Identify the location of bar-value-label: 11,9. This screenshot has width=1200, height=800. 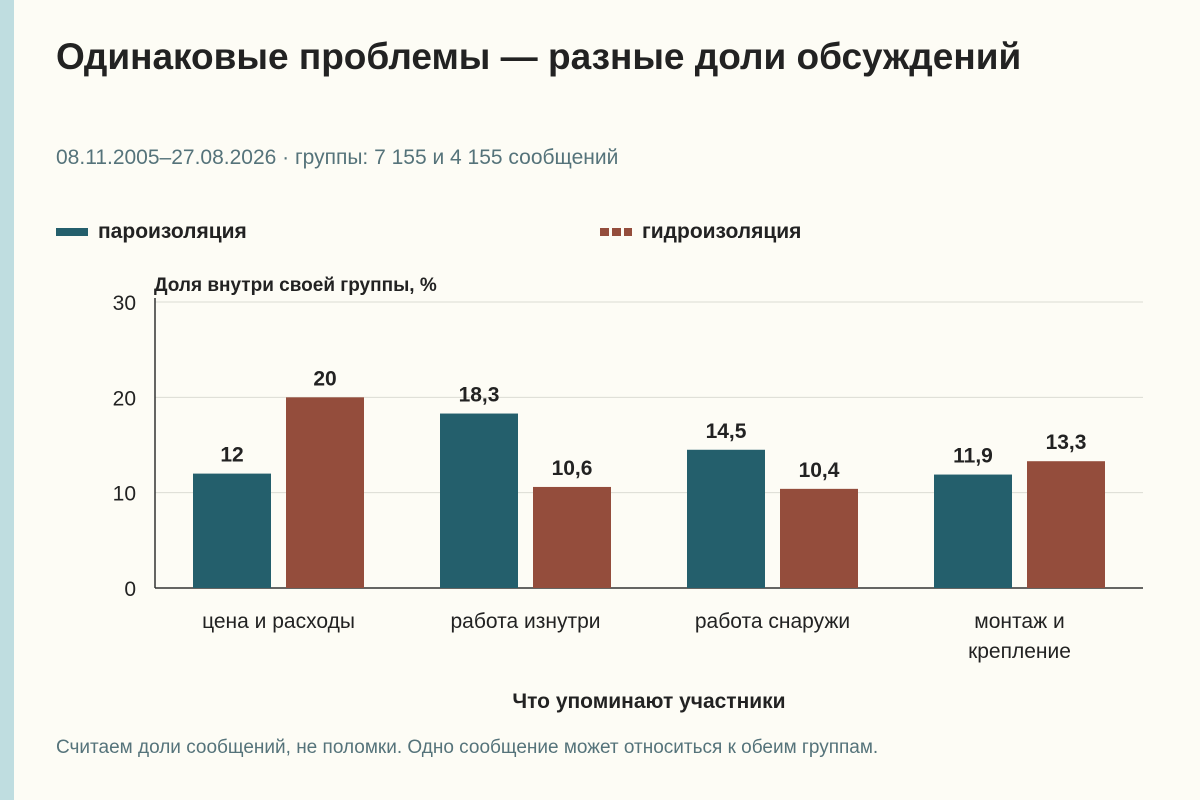
(973, 456).